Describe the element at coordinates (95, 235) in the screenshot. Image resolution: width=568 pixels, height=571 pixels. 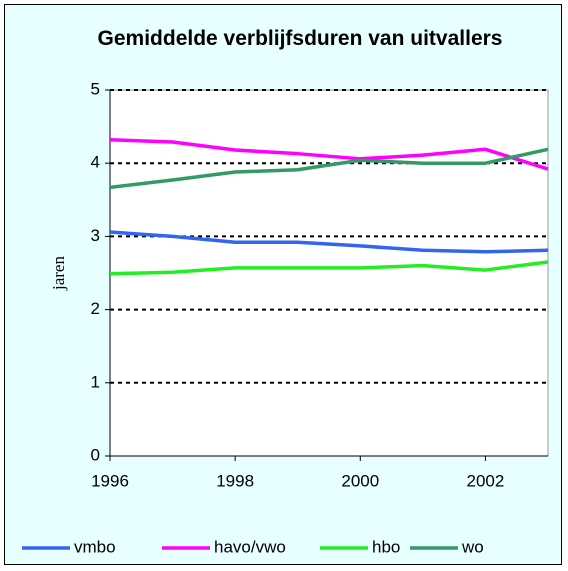
I see `y-tick-label: 3` at that location.